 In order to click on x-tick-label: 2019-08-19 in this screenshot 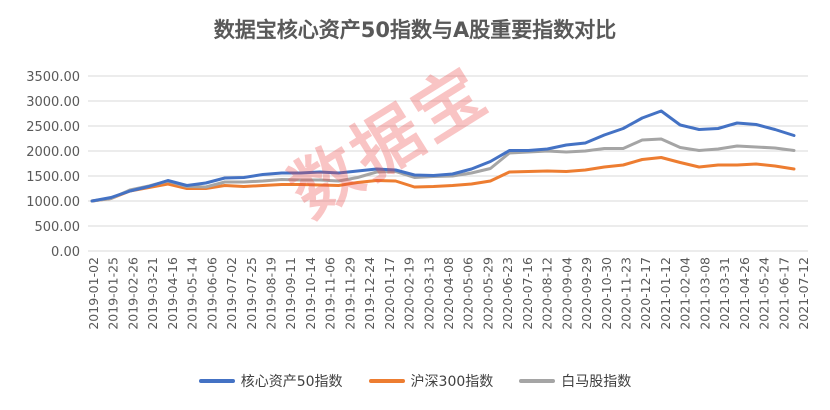, I will do `click(271, 293)`.